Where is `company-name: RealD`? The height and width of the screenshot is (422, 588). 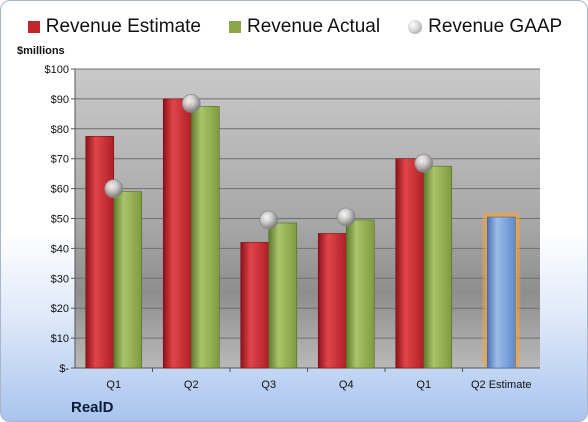
company-name: RealD is located at coordinates (92, 407).